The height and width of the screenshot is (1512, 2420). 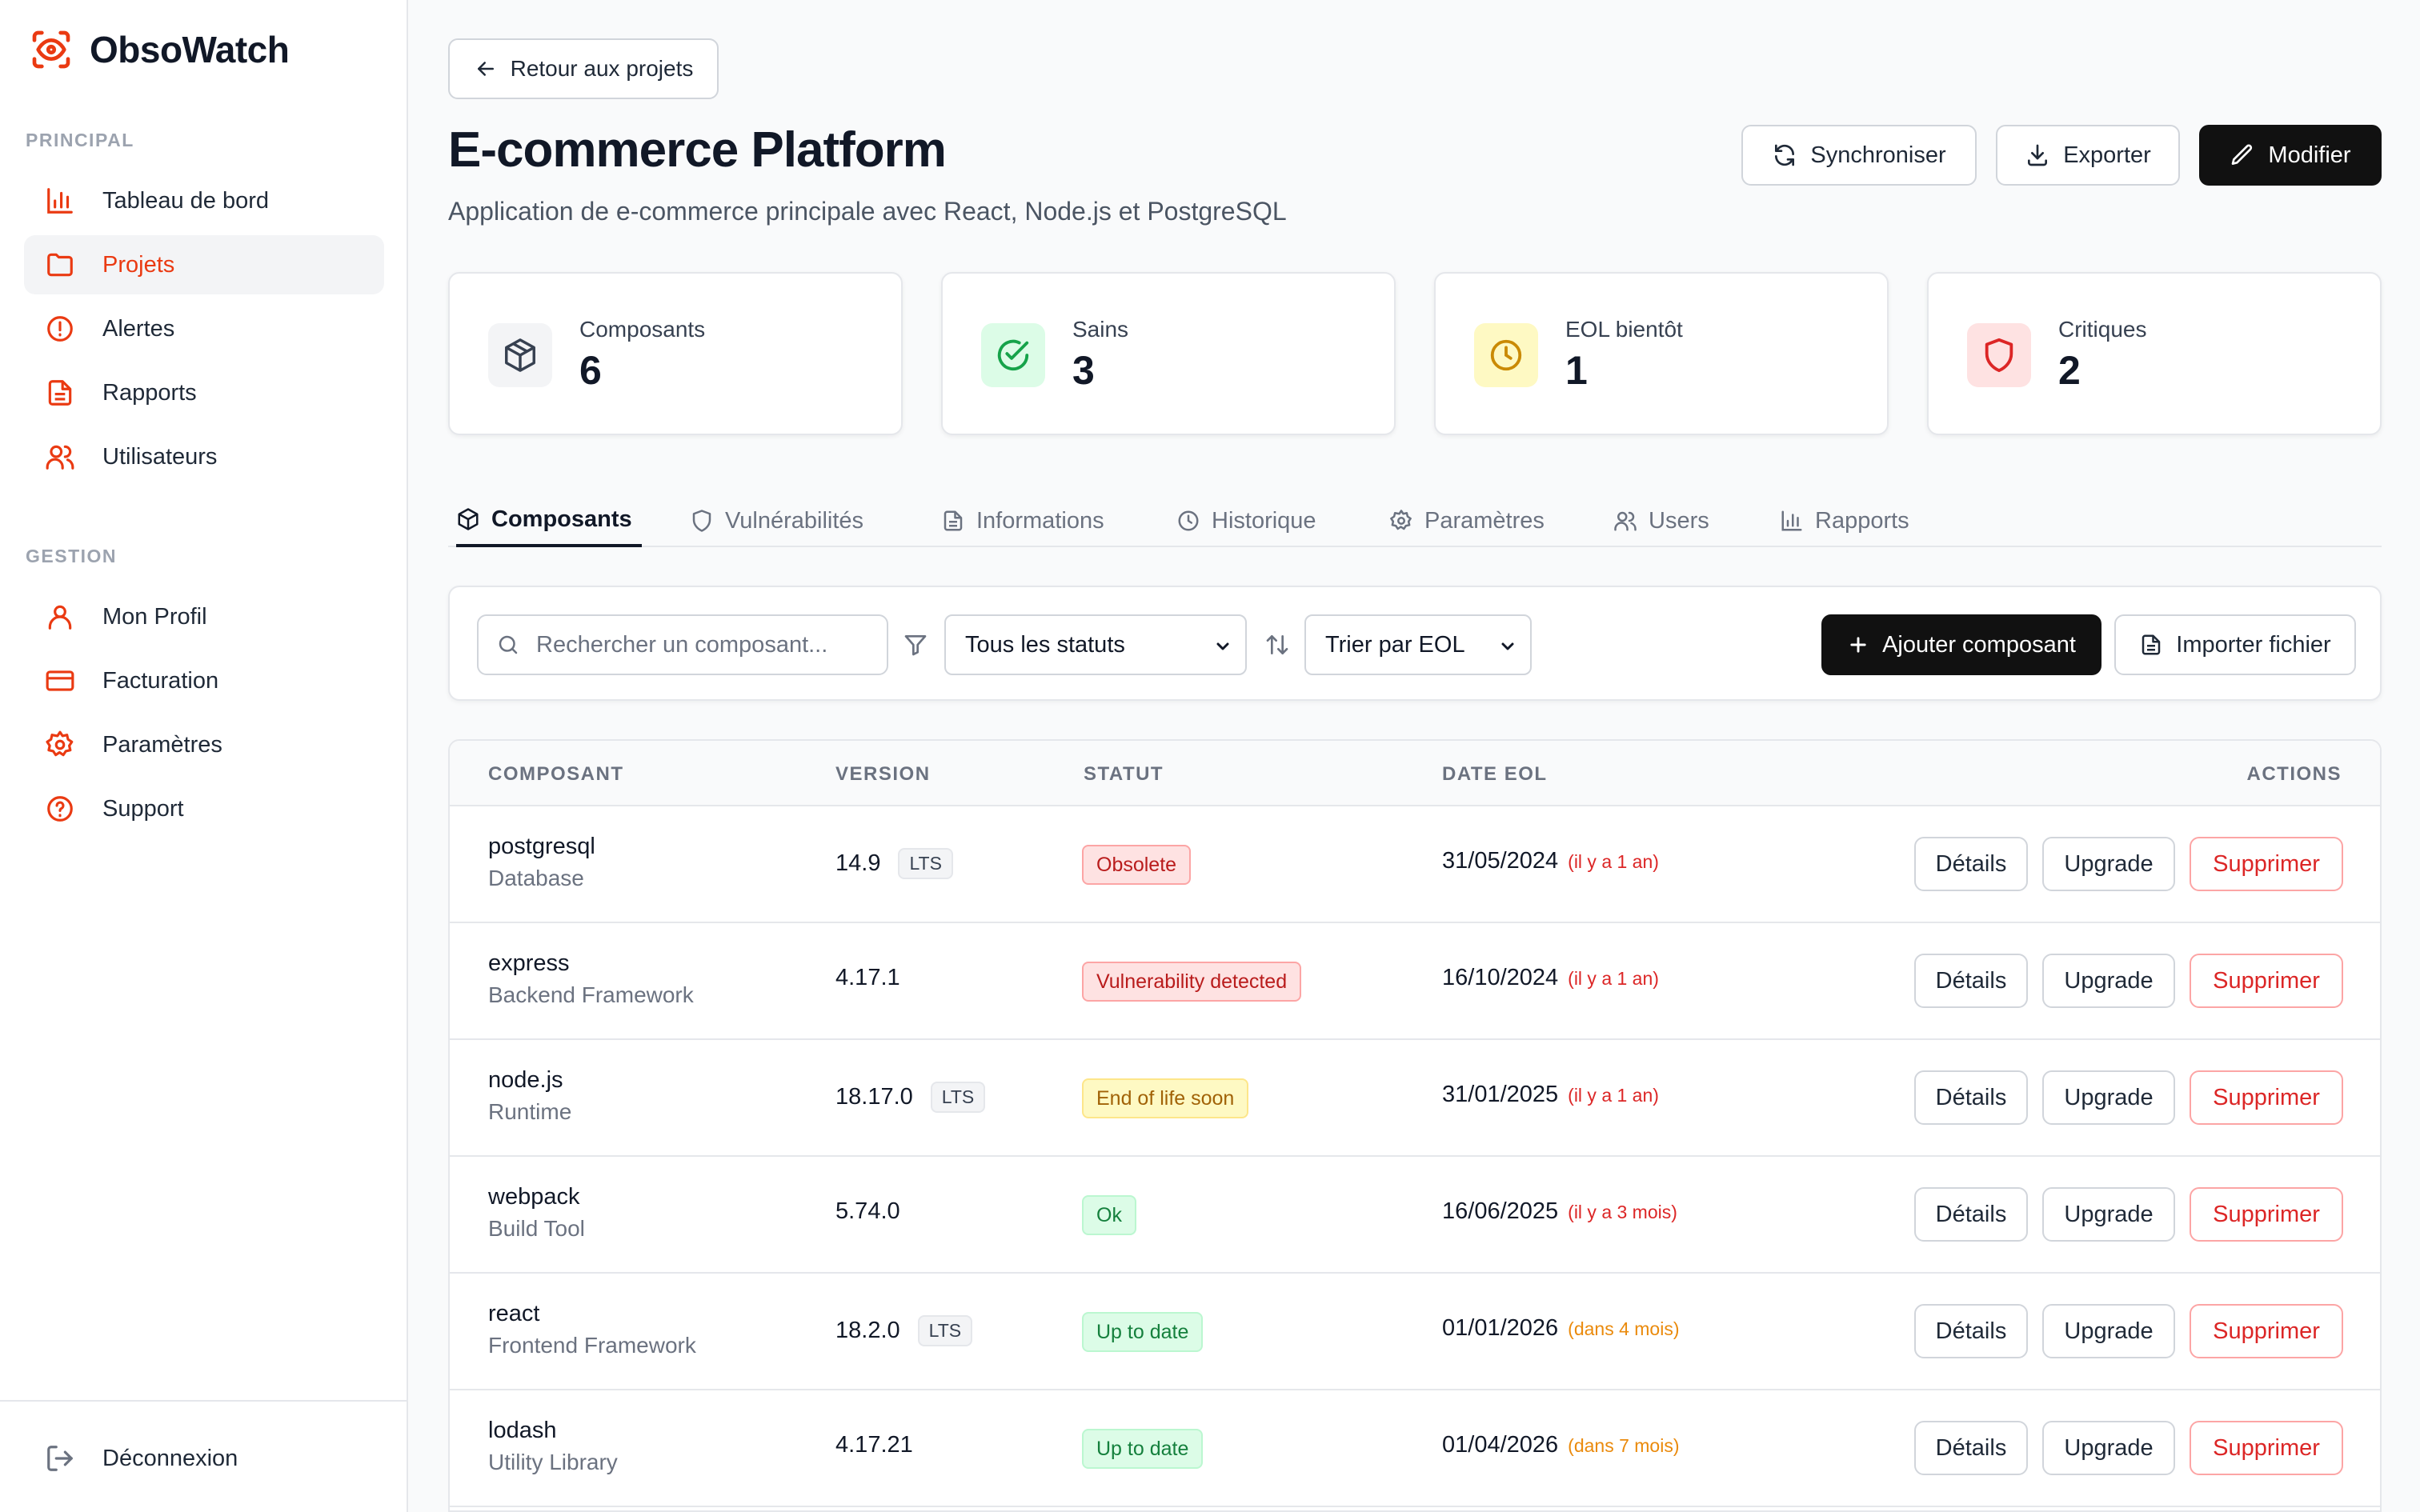 What do you see at coordinates (51, 49) in the screenshot?
I see `eye-scan-logo-icon` at bounding box center [51, 49].